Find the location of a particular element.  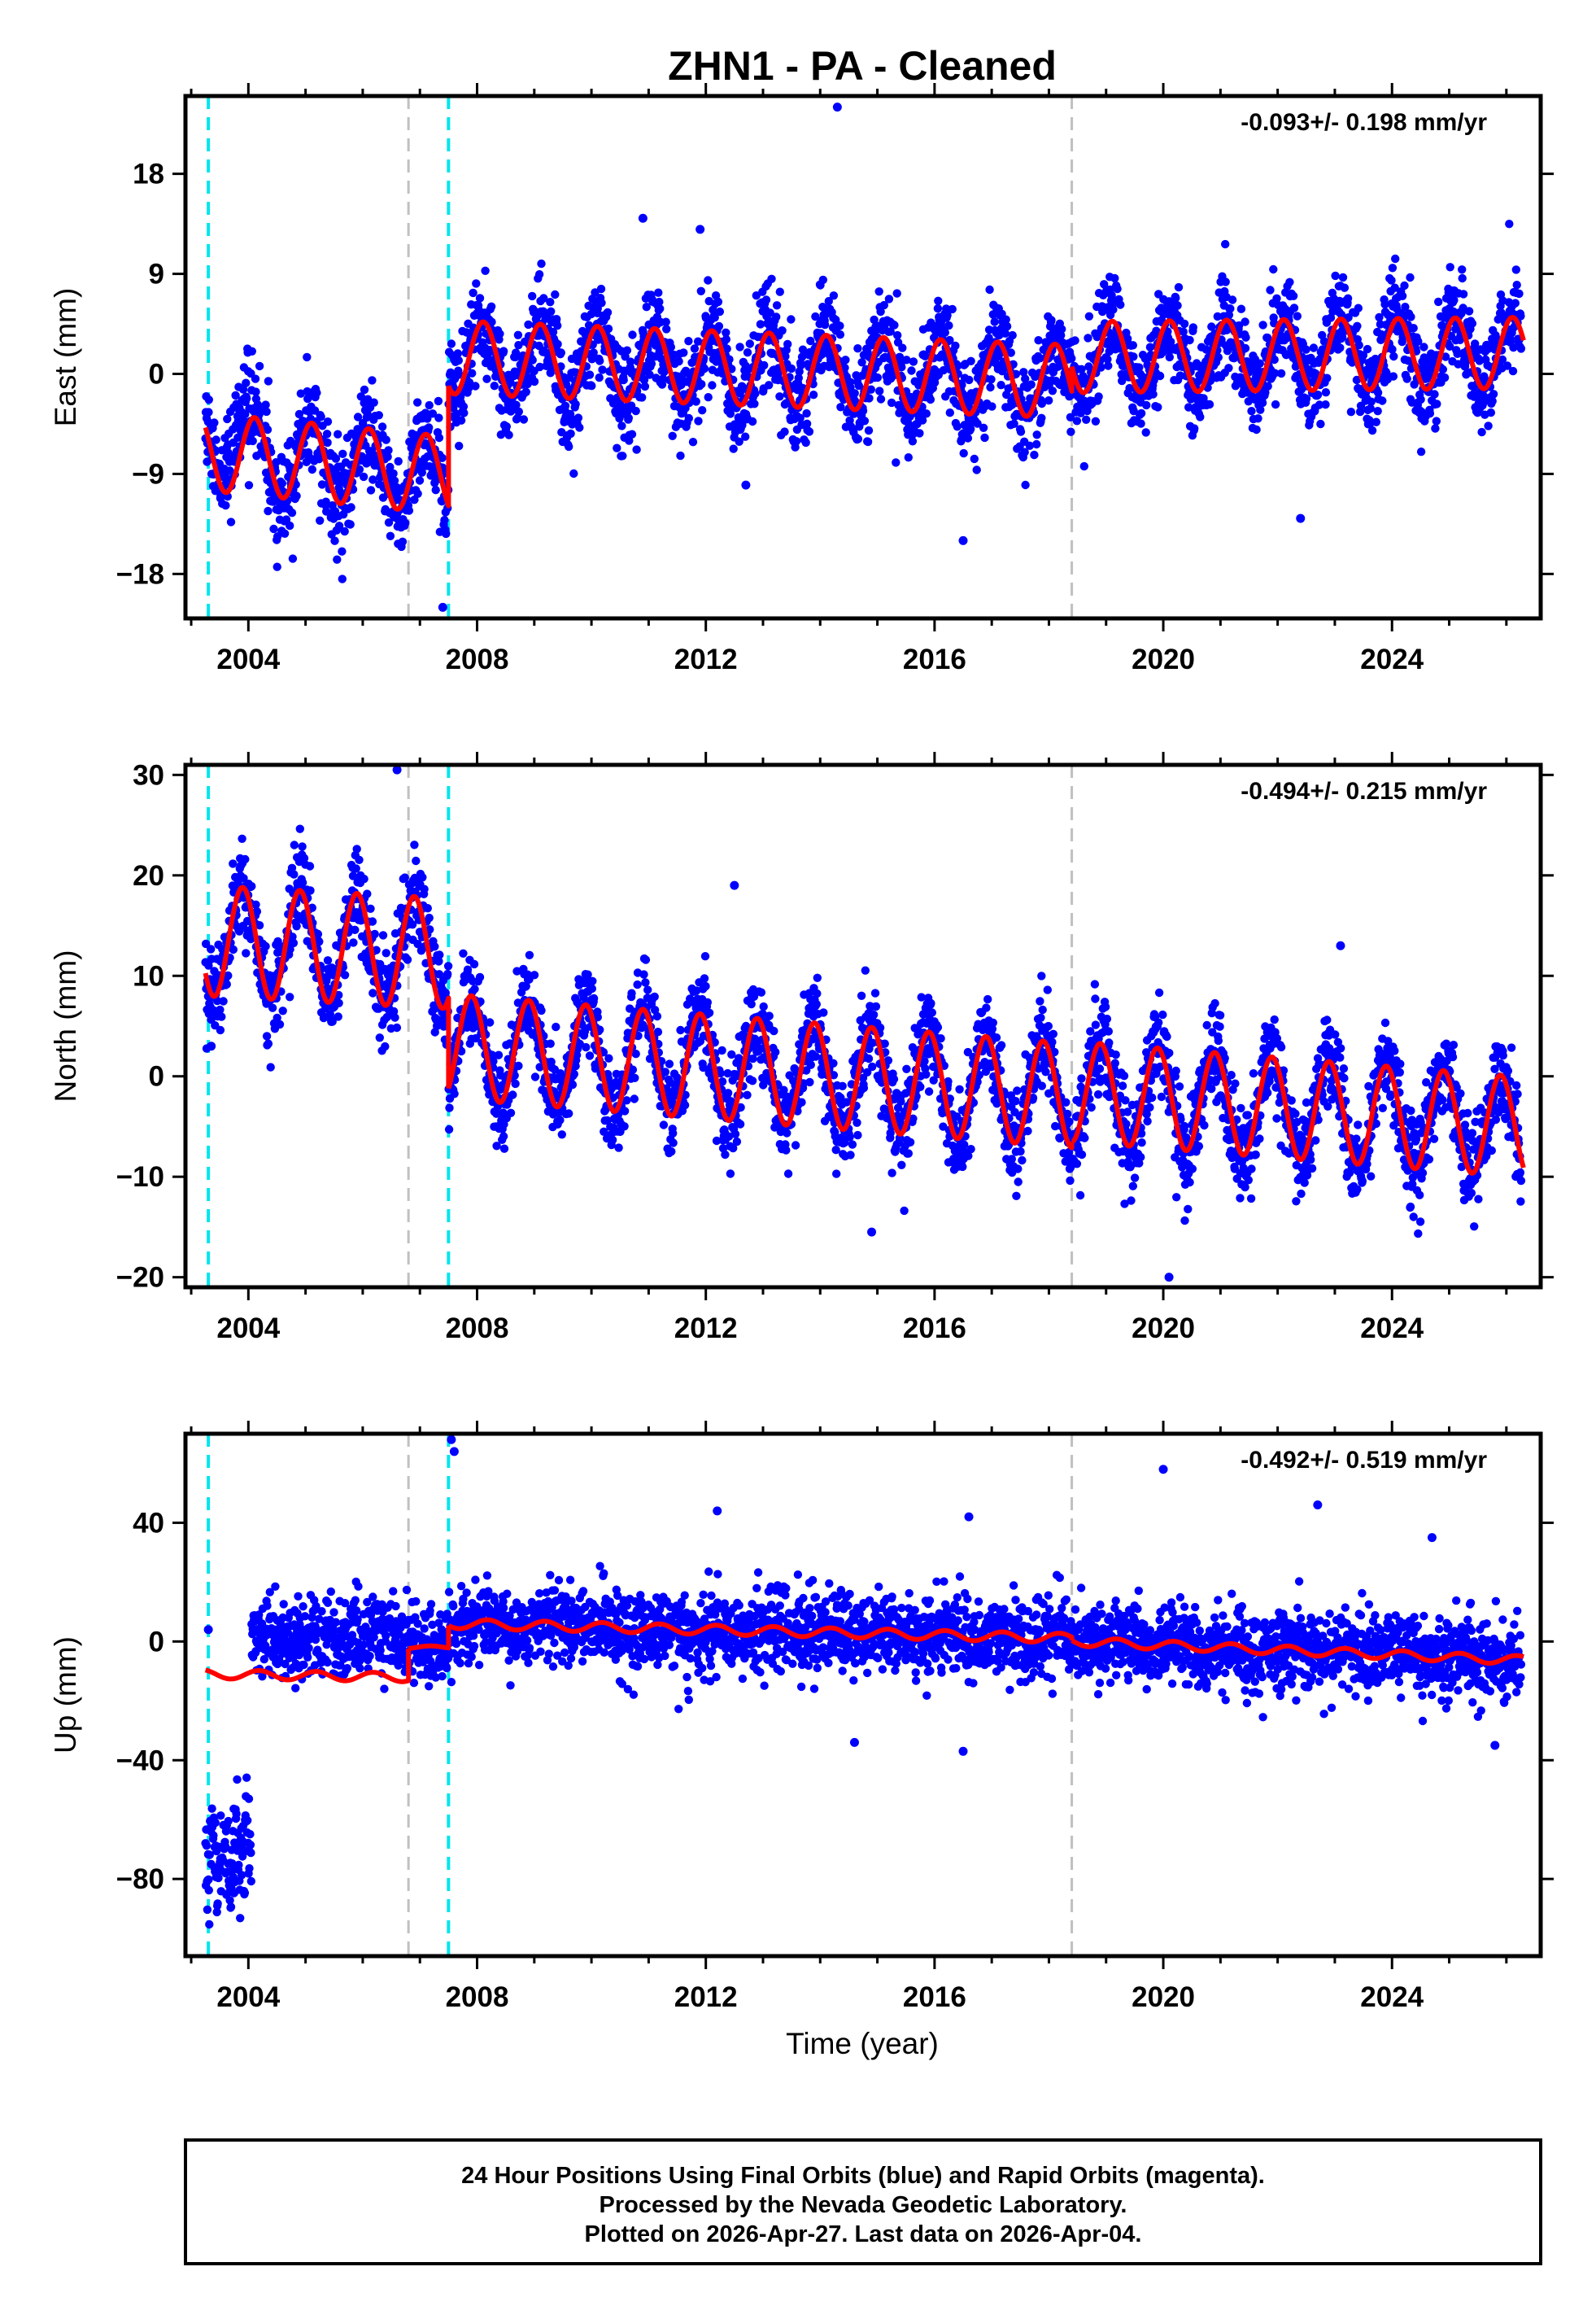

east-rate-label: -0.093+/- 0.198 mm/yr is located at coordinates (1364, 122).